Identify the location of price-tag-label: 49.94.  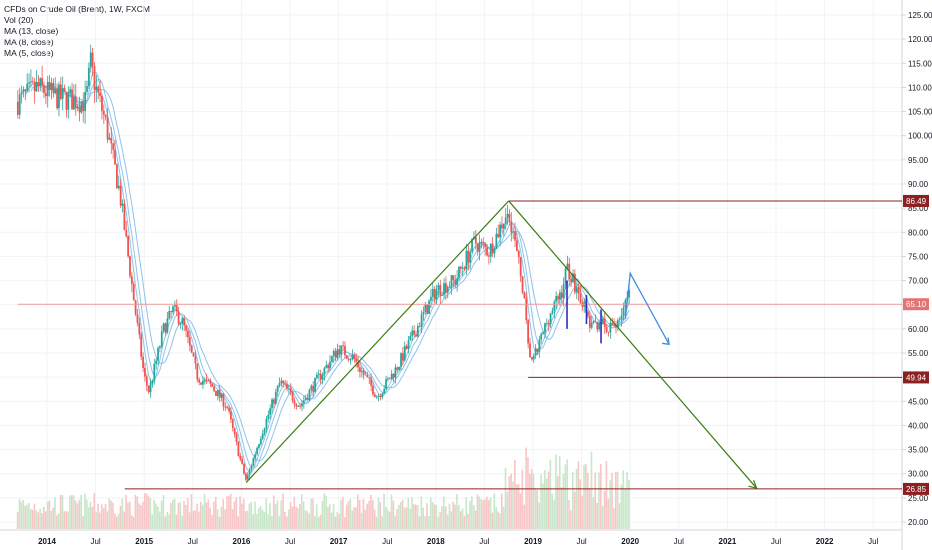
(916, 377).